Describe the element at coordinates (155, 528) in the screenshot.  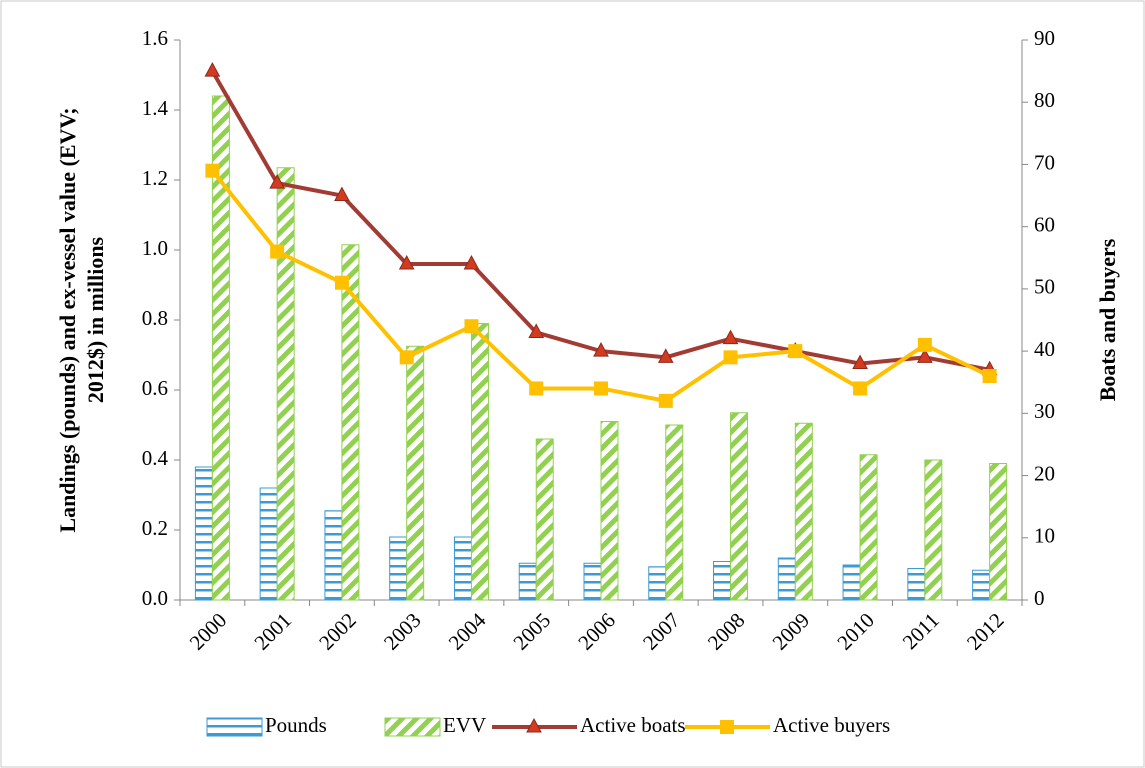
I see `y-tick-label: 0.2` at that location.